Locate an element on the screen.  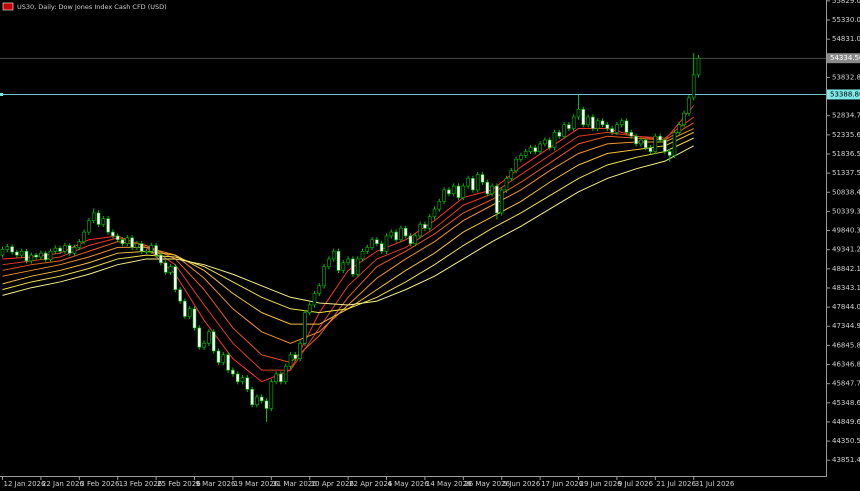
y-tick-label: 49341.24 is located at coordinates (846, 250).